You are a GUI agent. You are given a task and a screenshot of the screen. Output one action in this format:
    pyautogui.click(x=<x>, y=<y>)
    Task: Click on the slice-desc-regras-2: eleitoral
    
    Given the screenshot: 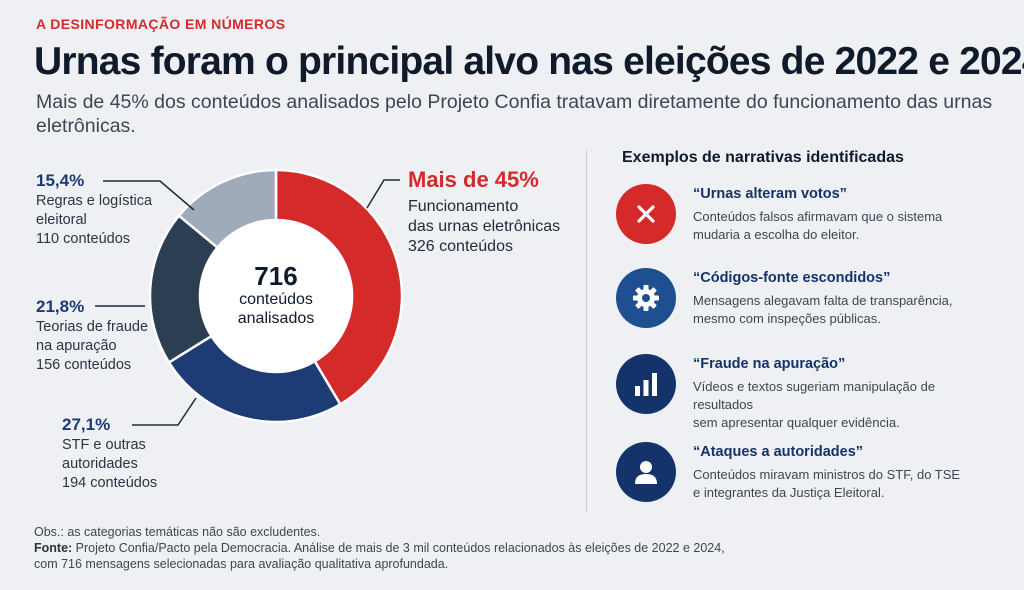 What is the action you would take?
    pyautogui.click(x=61, y=220)
    